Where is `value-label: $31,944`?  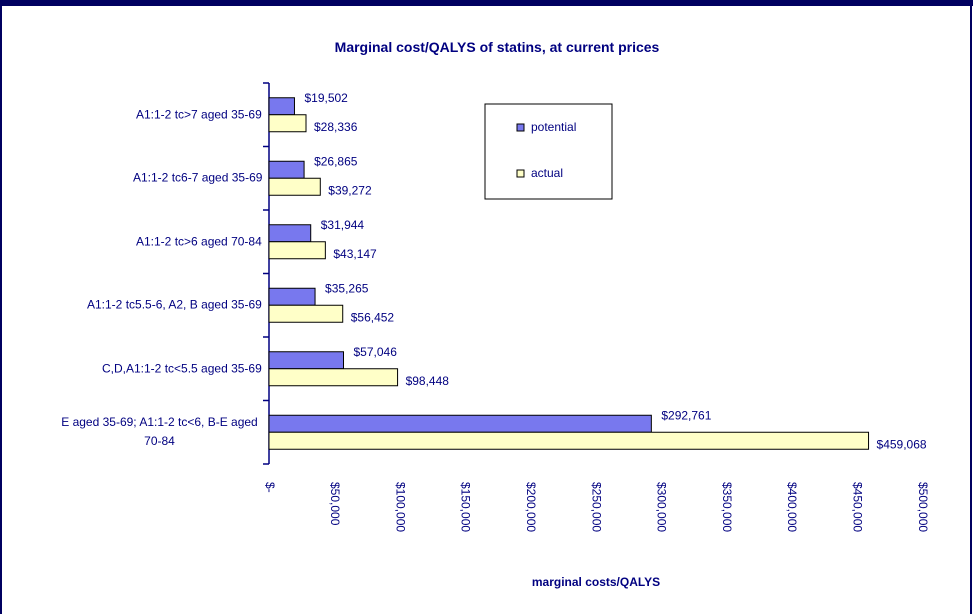 value-label: $31,944 is located at coordinates (343, 225).